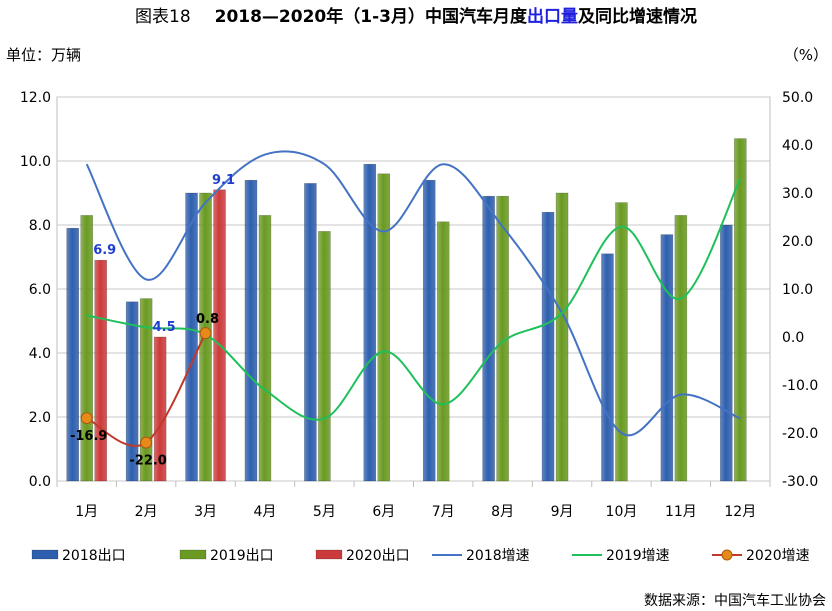 Image resolution: width=832 pixels, height=611 pixels. I want to click on data-label-layer: 6.9 4.5 9.1 -16.9 -22.0 0.8, so click(152, 321).